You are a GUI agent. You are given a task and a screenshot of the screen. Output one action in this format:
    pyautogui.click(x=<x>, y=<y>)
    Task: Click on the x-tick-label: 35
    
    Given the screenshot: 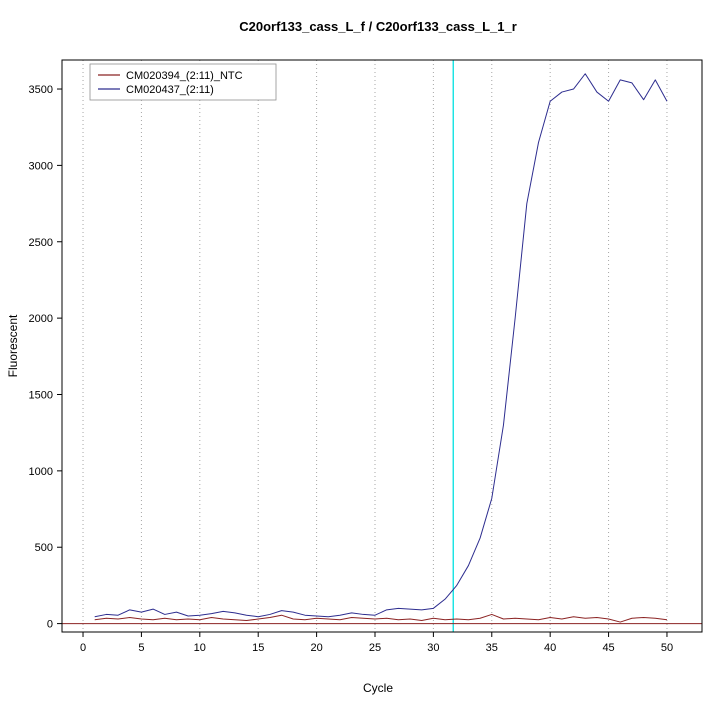 What is the action you would take?
    pyautogui.click(x=492, y=648)
    